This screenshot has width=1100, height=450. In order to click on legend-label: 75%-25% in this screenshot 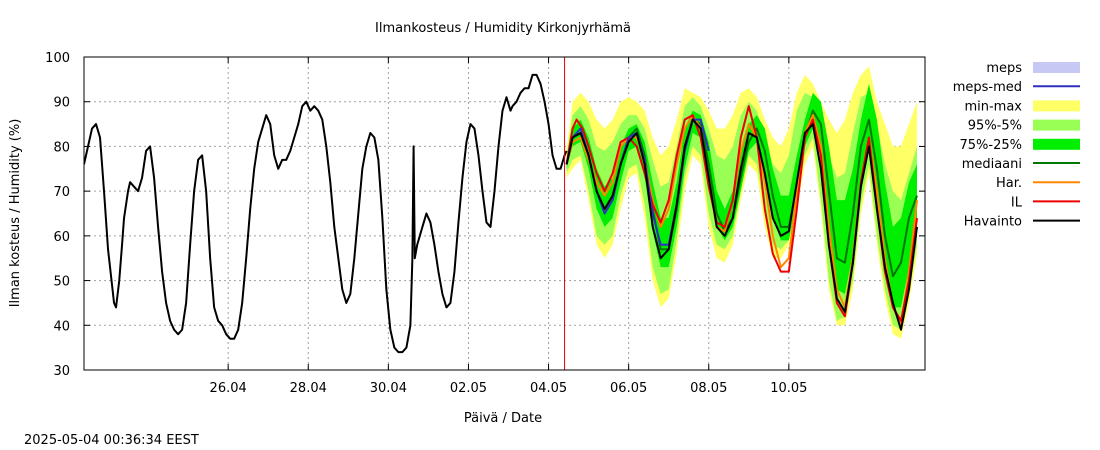, I will do `click(991, 145)`.